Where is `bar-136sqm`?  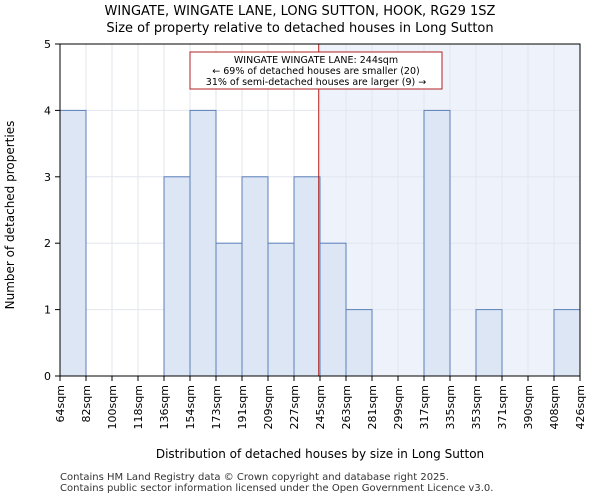 bar-136sqm is located at coordinates (177, 276).